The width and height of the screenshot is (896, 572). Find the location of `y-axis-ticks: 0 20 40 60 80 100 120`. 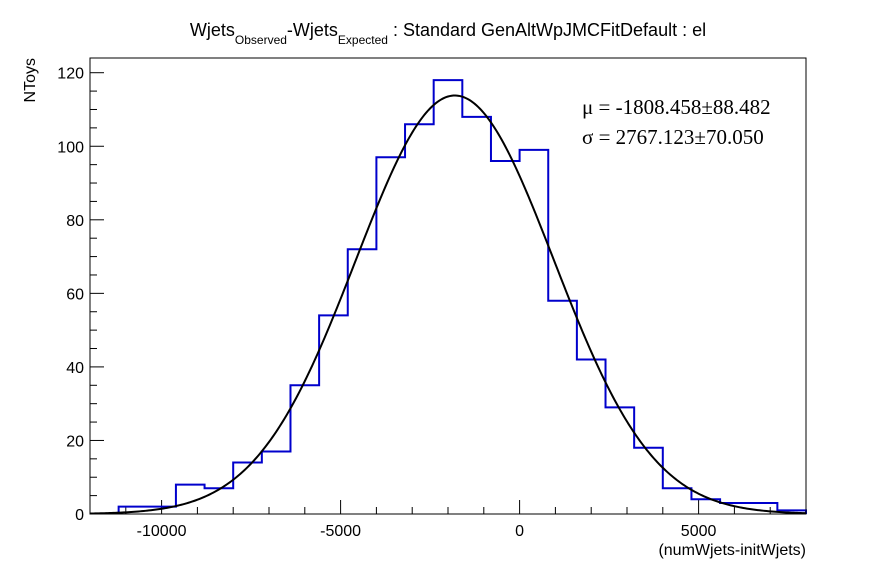

y-axis-ticks: 0 20 40 60 80 100 120 is located at coordinates (80, 295).